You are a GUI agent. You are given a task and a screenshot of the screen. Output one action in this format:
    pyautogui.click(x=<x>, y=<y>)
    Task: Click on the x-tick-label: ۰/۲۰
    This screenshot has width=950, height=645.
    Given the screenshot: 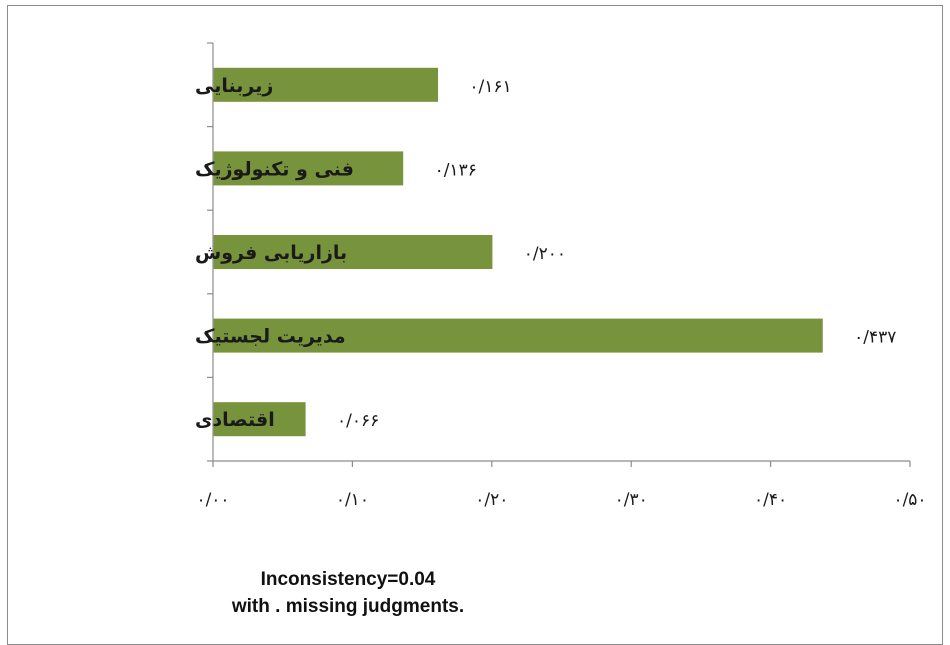 What is the action you would take?
    pyautogui.click(x=491, y=500)
    